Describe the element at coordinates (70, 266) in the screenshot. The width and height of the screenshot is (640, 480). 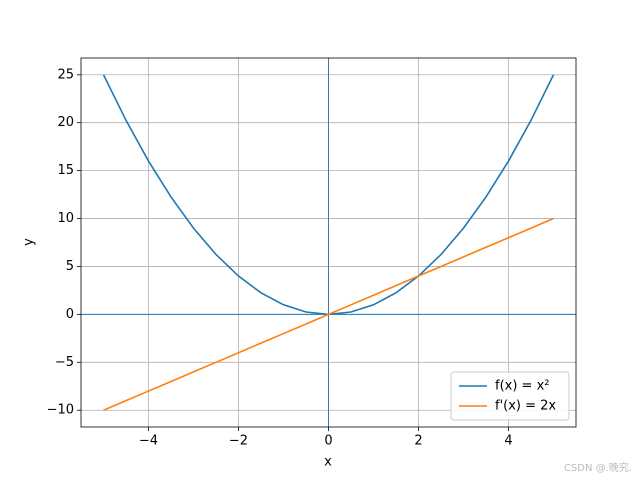
I see `y-tick-label: 5` at that location.